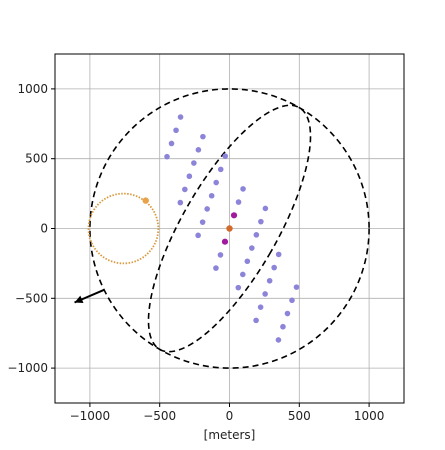 This screenshot has height=450, width=445. Describe the element at coordinates (90, 416) in the screenshot. I see `x-tick-label: −1000` at that location.